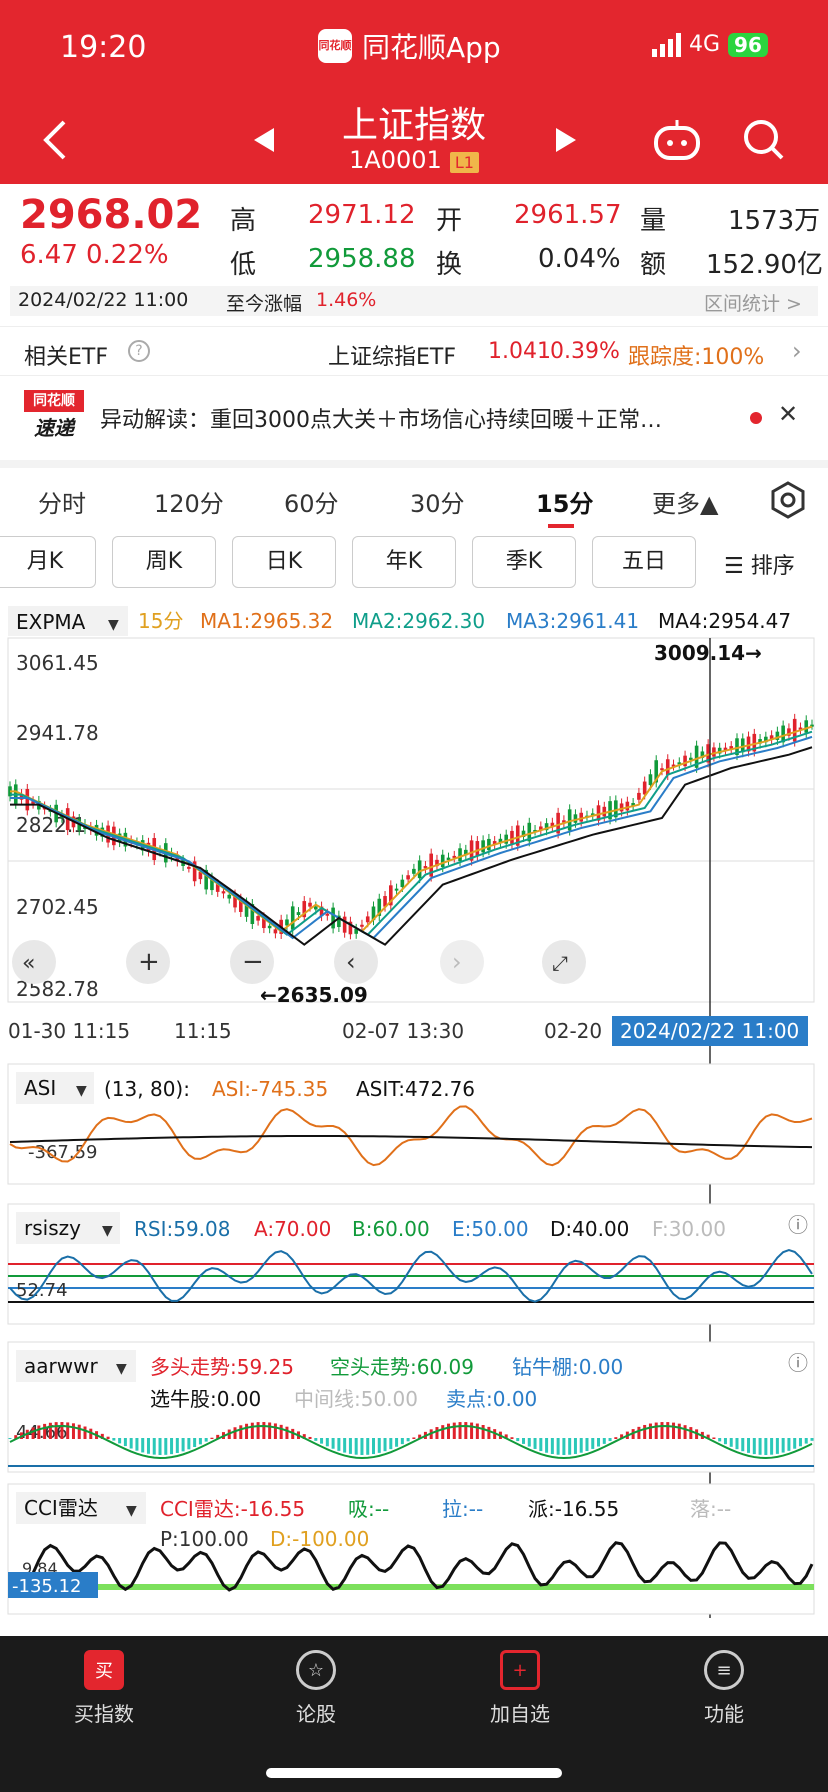  I want to click on etf-label: 相关ETF, so click(66, 357).